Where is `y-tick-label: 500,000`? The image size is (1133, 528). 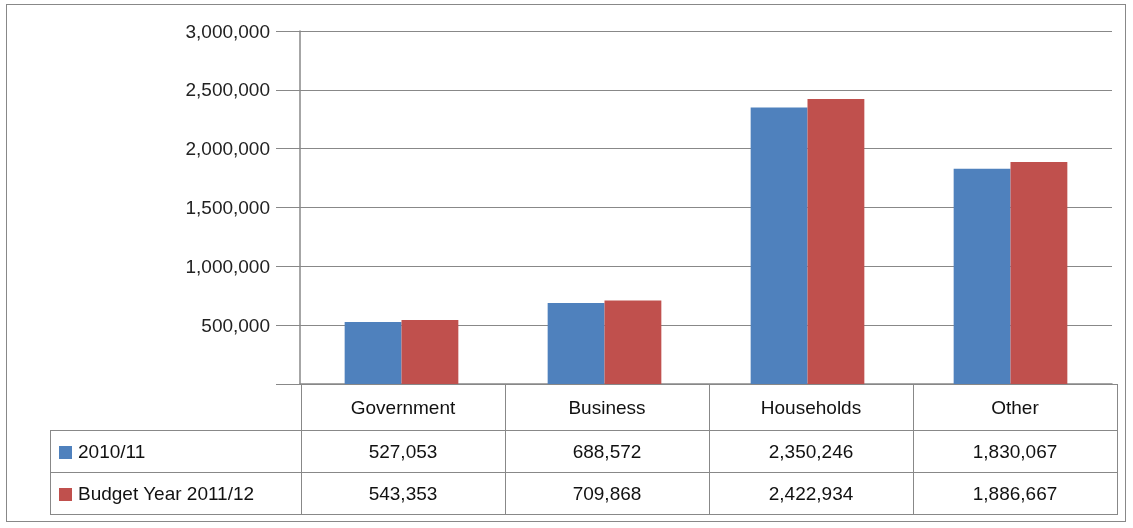
y-tick-label: 500,000 is located at coordinates (235, 325).